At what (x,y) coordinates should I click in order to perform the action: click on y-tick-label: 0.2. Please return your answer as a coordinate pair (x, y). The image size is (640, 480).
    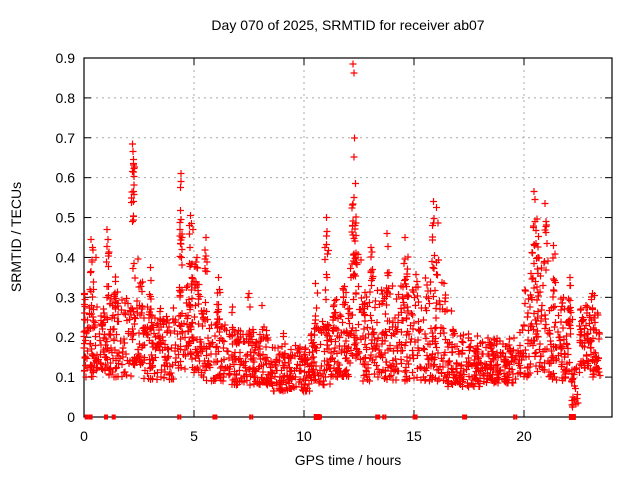
    Looking at the image, I should click on (66, 337).